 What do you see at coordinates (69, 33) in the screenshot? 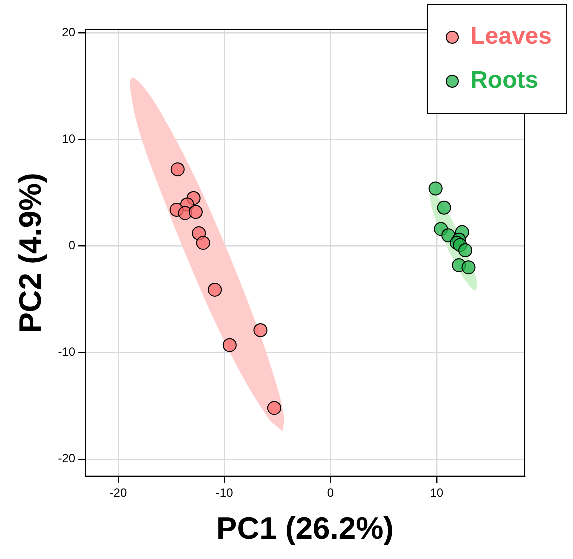
I see `y-tick-label: 20` at bounding box center [69, 33].